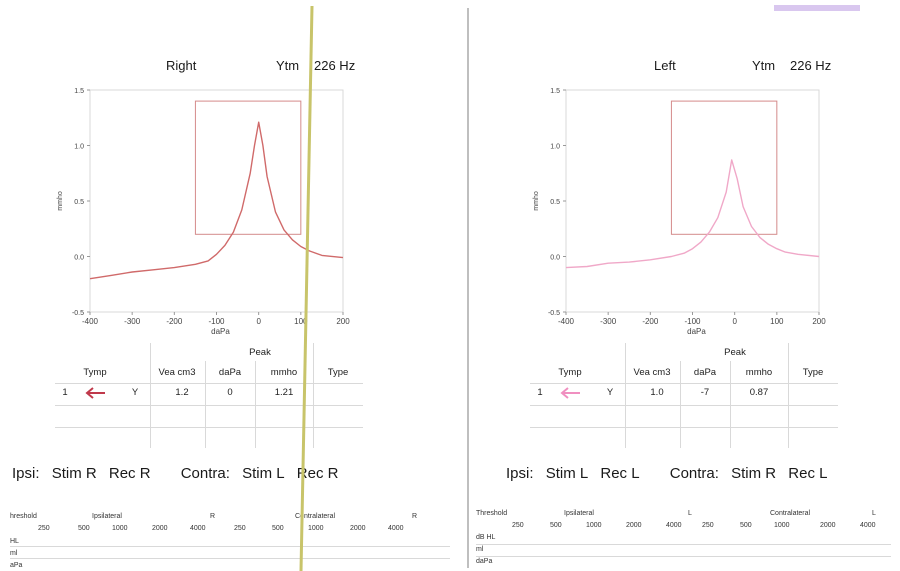 This screenshot has width=900, height=571. Describe the element at coordinates (484, 561) in the screenshot. I see `left-row-dapa: daPa` at that location.